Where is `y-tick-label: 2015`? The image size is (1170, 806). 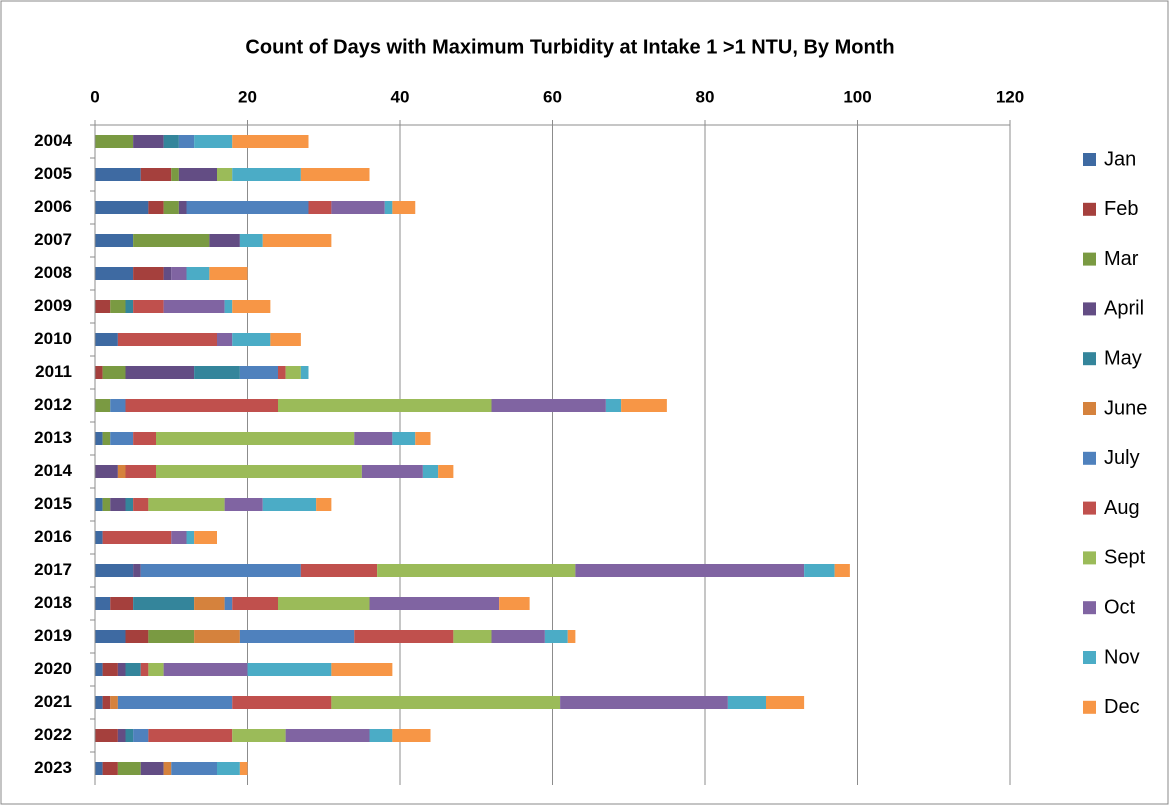
y-tick-label: 2015 is located at coordinates (53, 503).